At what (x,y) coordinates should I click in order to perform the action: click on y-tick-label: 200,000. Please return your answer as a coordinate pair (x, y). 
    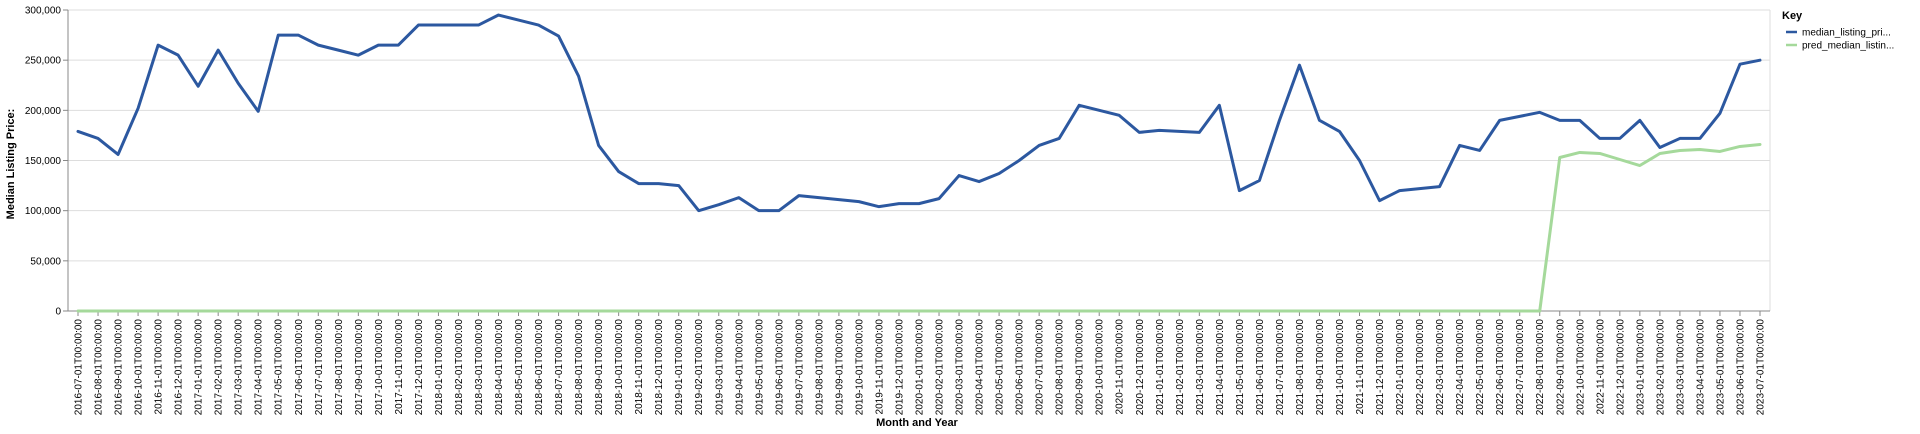
    Looking at the image, I should click on (43, 111).